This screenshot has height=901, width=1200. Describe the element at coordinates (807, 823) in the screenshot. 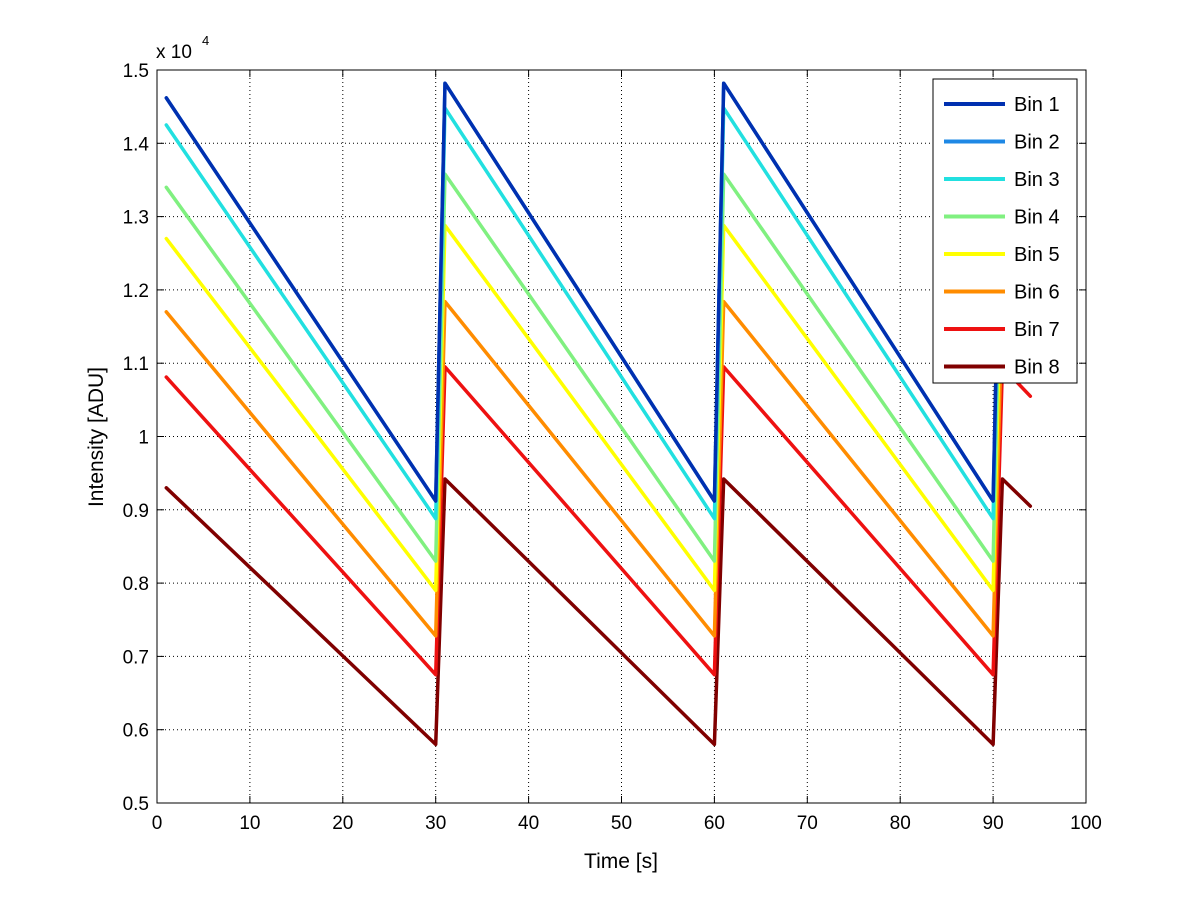

I see `x-tick-label: 70` at that location.